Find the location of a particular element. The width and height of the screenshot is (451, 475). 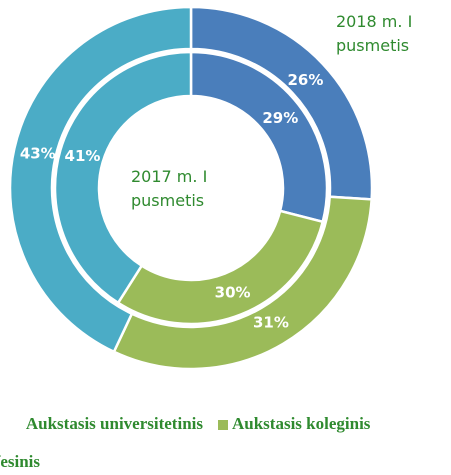

legend-label: Profesinis is located at coordinates (20, 461).